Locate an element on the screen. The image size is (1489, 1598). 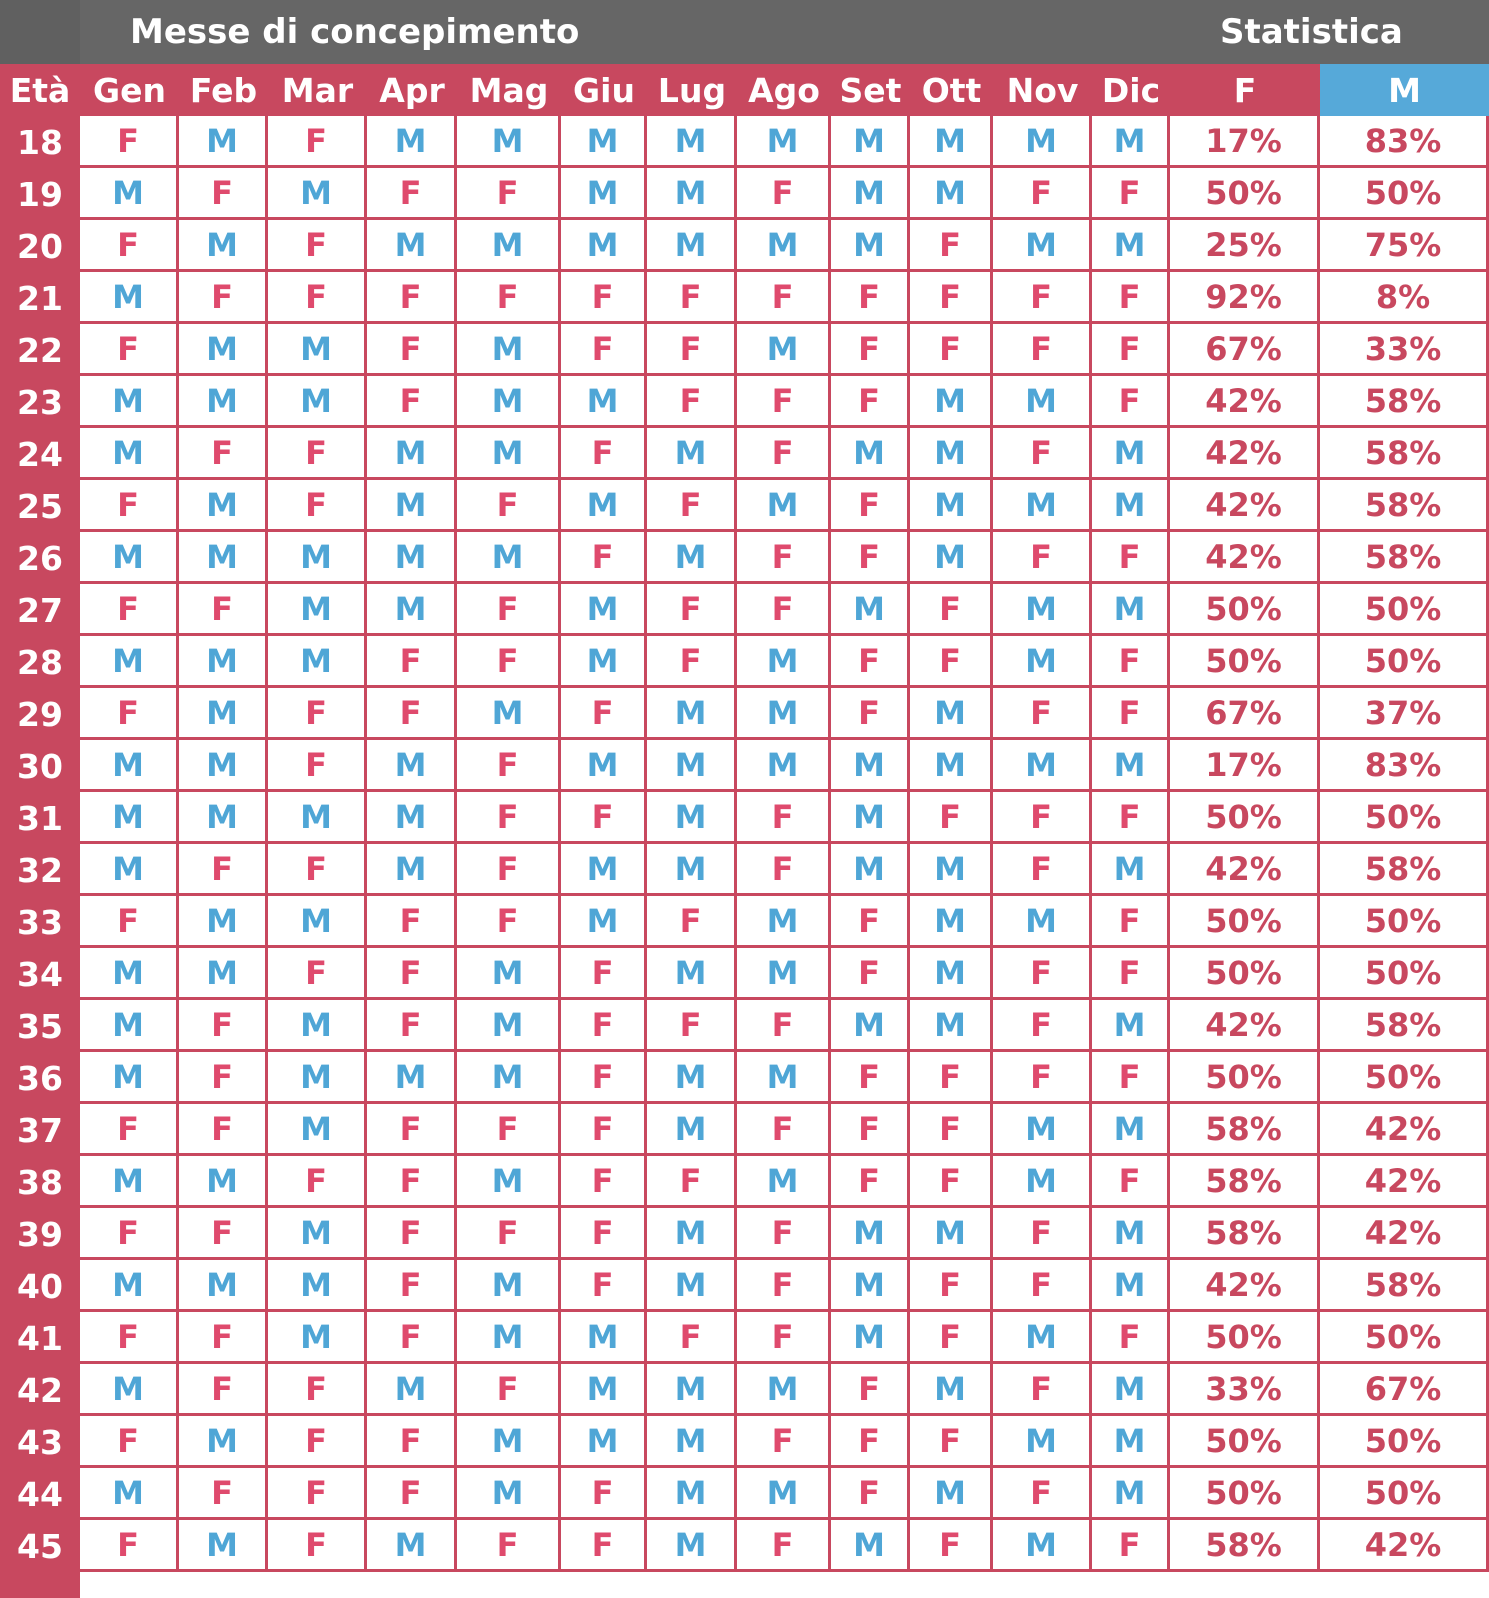
female-percent-cell: 67% is located at coordinates (1245, 350).